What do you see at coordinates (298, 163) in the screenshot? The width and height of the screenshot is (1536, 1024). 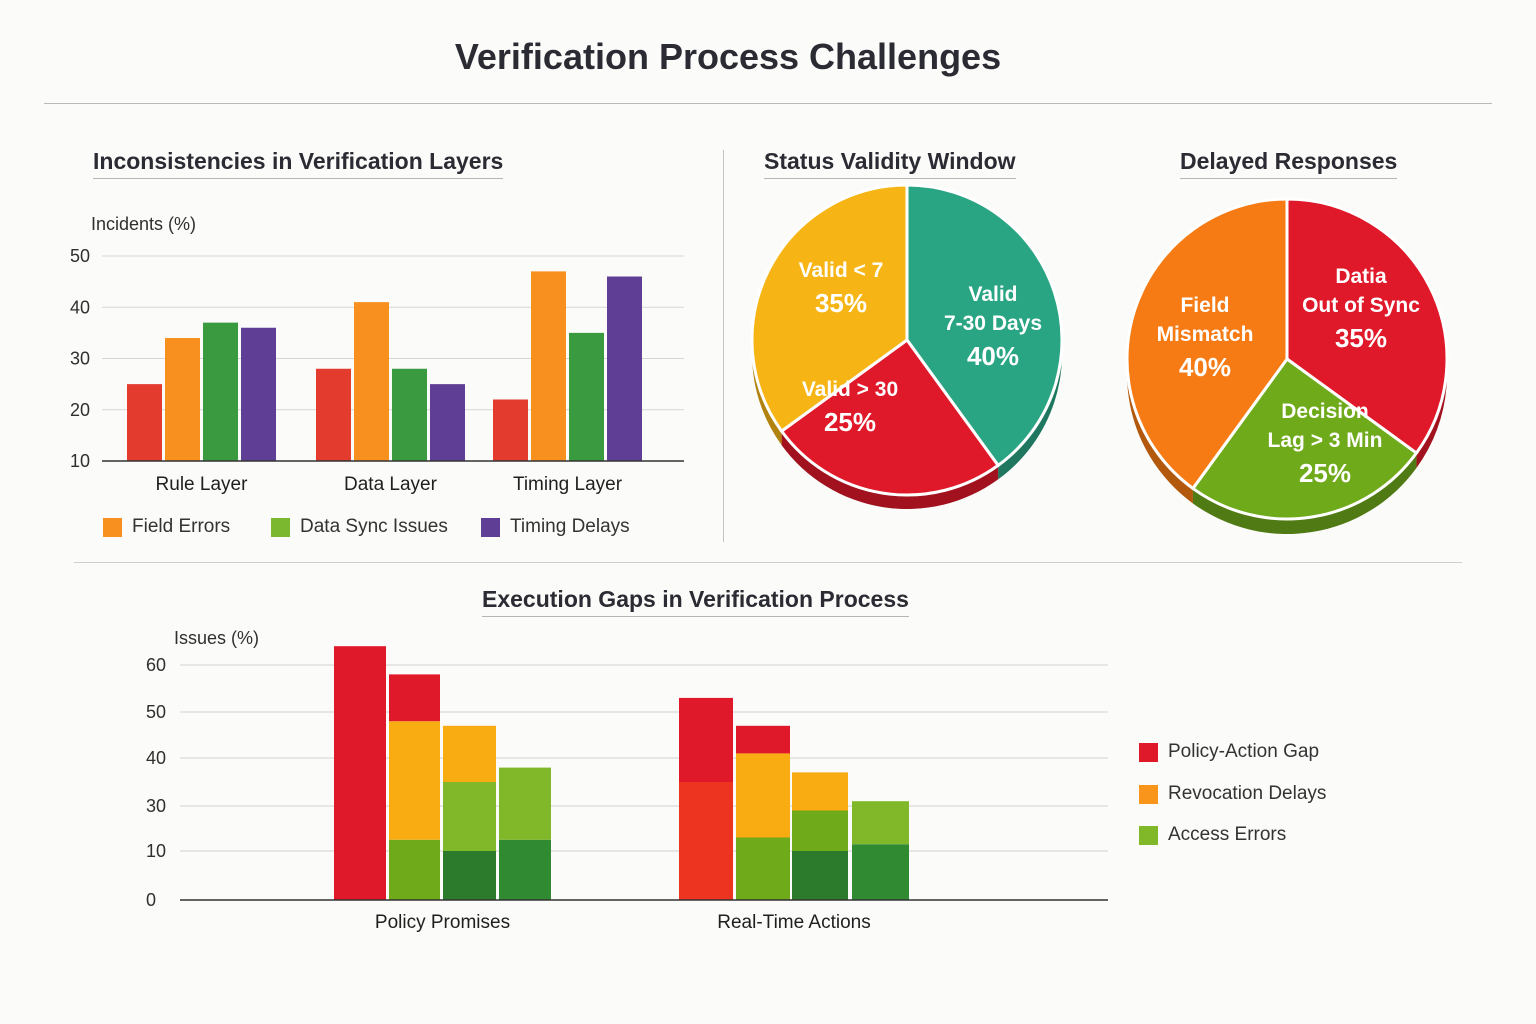 I see `layers-chart-title: Inconsistencies in Verification Layers` at bounding box center [298, 163].